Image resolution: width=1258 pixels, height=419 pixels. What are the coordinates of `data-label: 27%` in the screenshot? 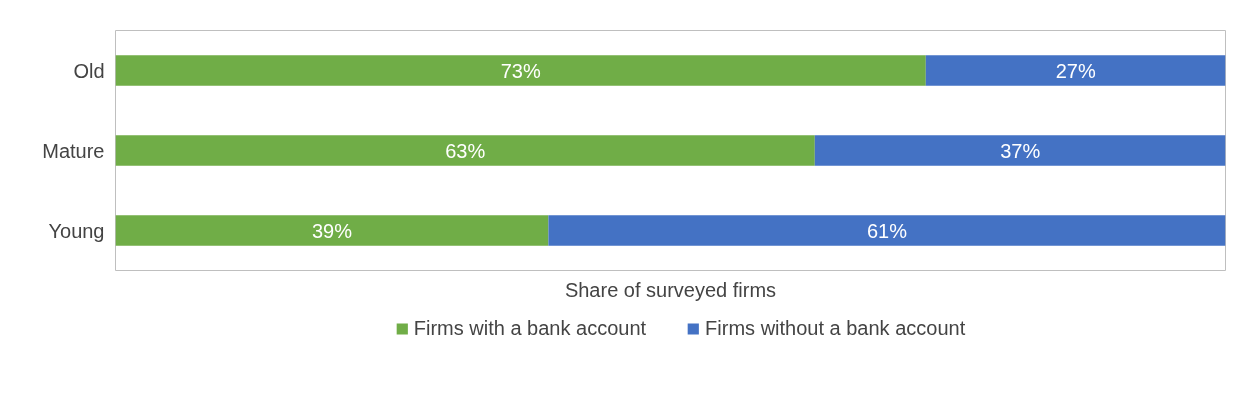 It's located at (1075, 70).